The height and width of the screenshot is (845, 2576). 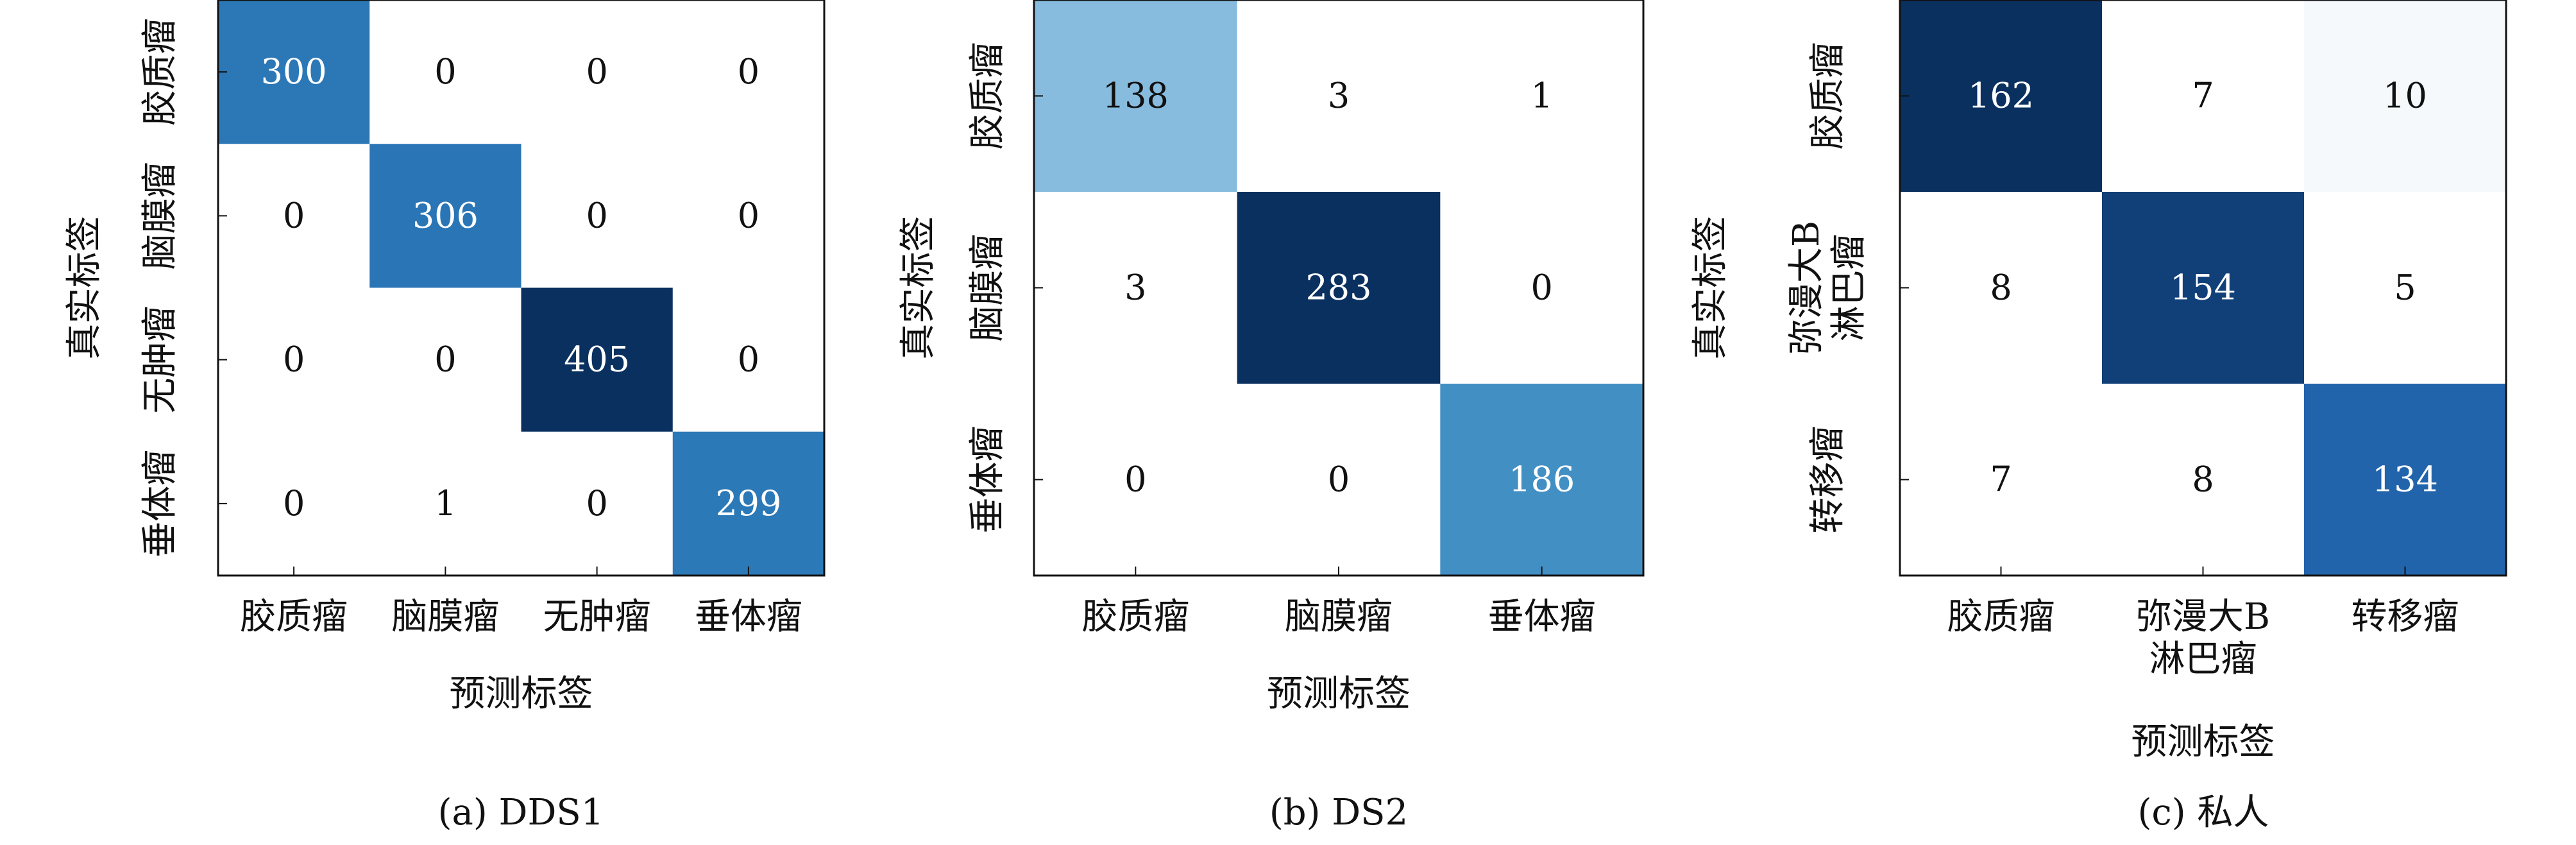 I want to click on x-tick-label: 淋巴瘤, so click(x=2203, y=659).